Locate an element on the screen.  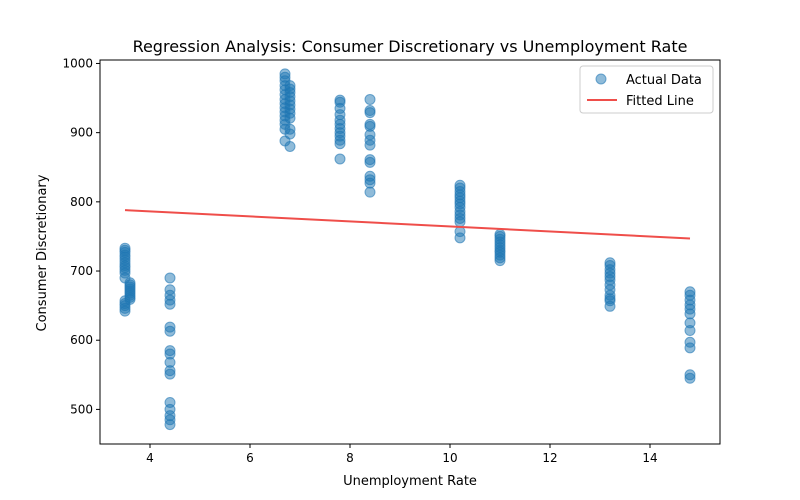
x-tick-label: 6 is located at coordinates (250, 458).